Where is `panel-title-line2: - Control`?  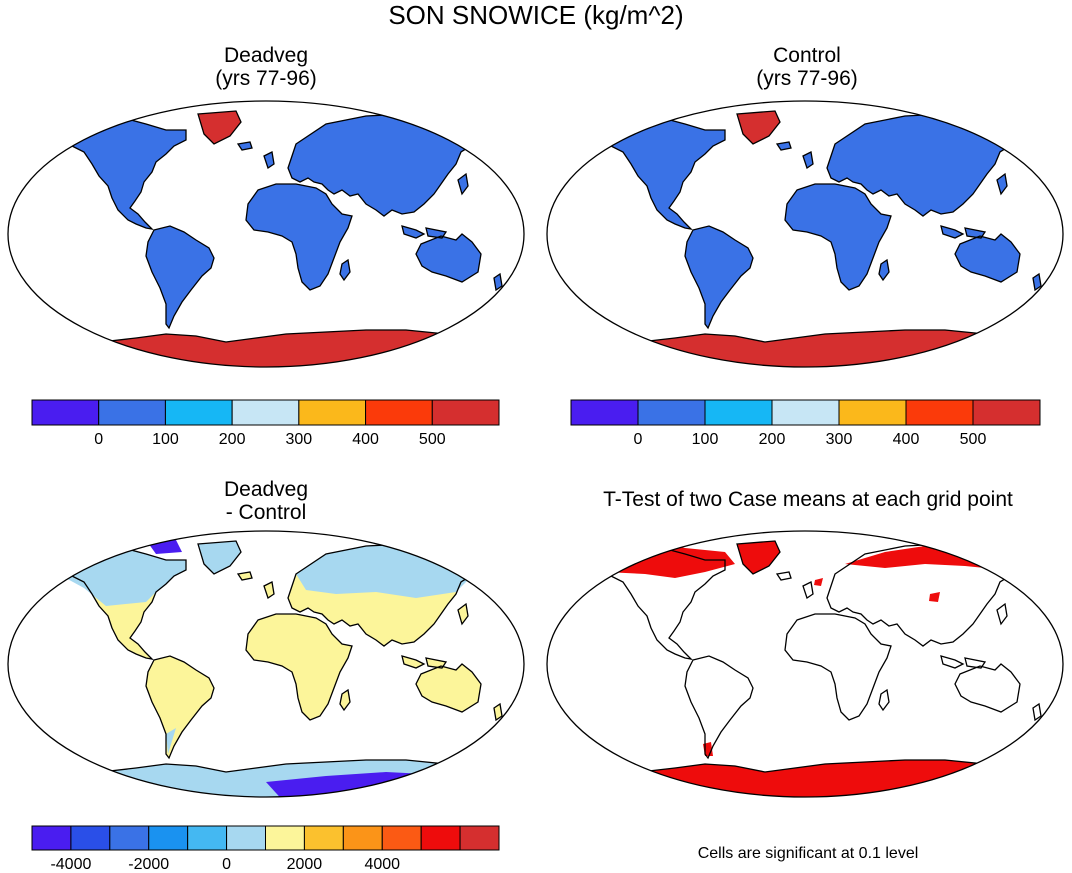
panel-title-line2: - Control is located at coordinates (266, 512).